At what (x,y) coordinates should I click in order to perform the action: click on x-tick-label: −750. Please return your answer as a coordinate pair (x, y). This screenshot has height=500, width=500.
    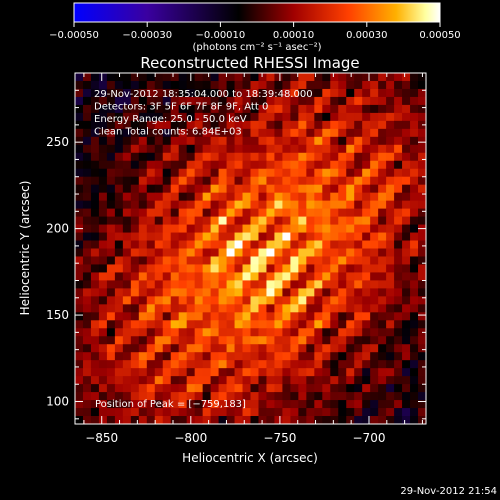
    Looking at the image, I should click on (279, 438).